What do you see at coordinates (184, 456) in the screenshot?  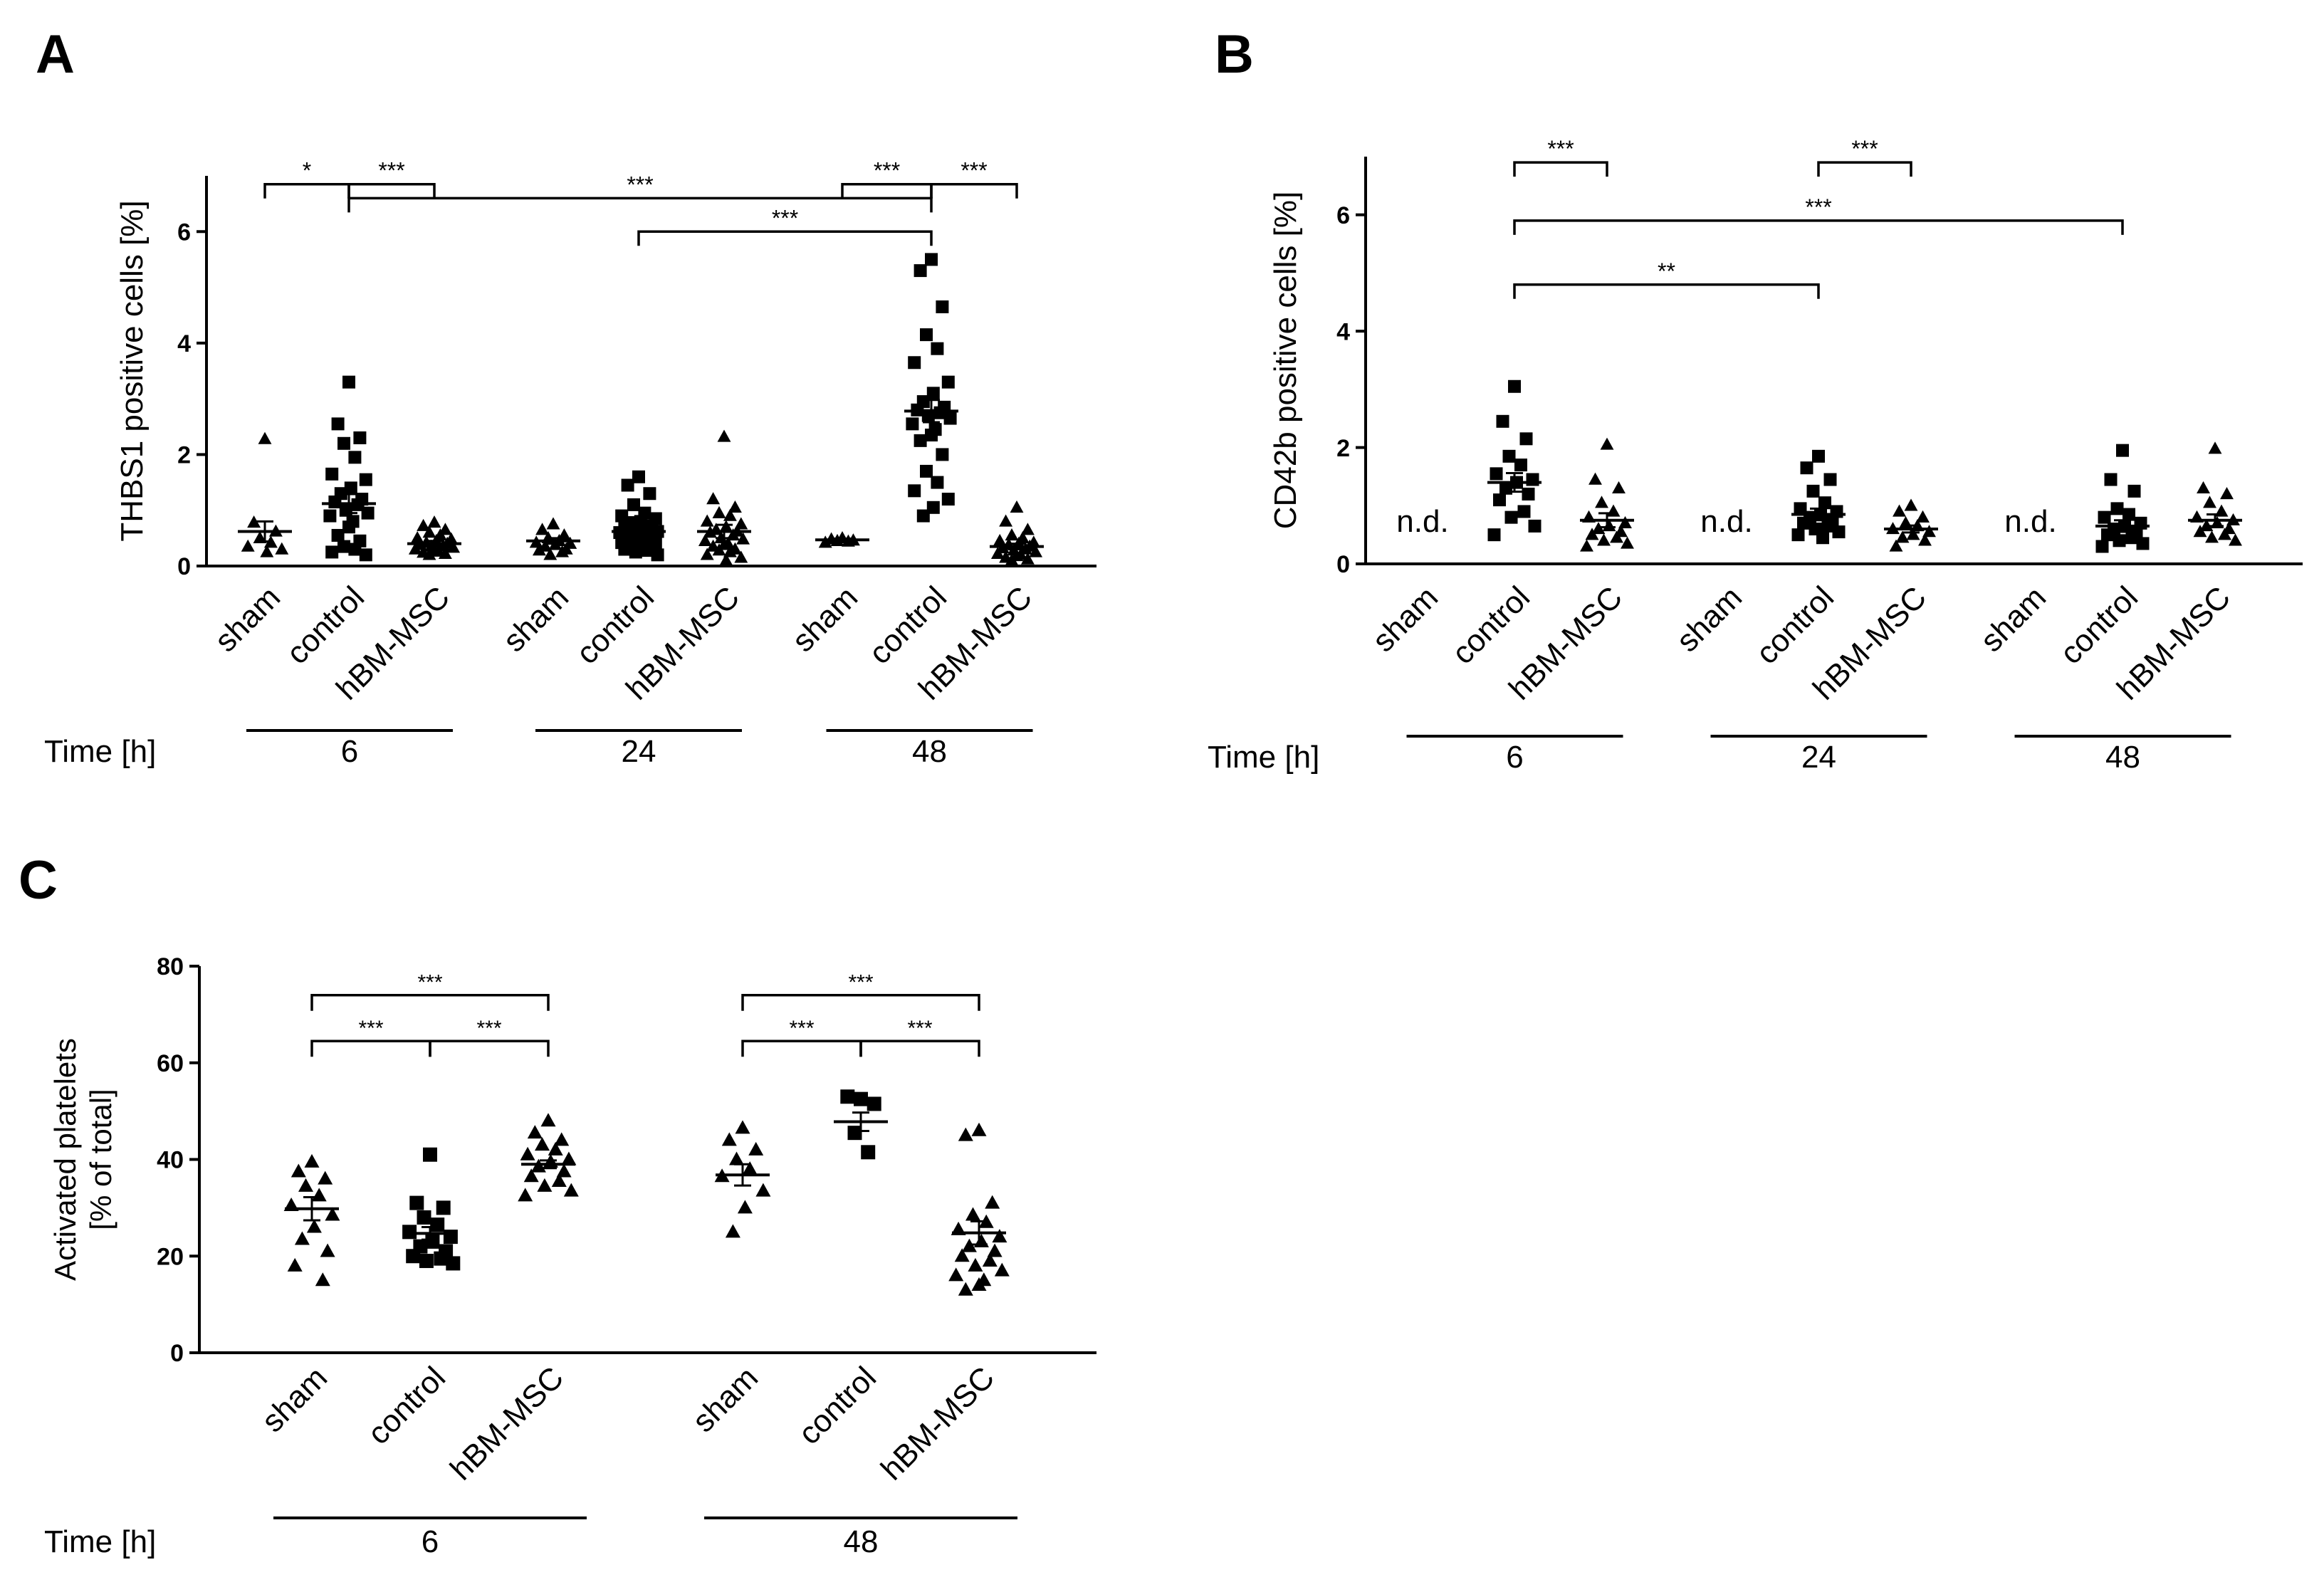 I see `y-tick-label: 2` at bounding box center [184, 456].